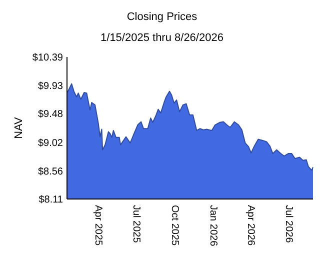 The image size is (324, 267). I want to click on y-tick-label: $8.56, so click(51, 172).